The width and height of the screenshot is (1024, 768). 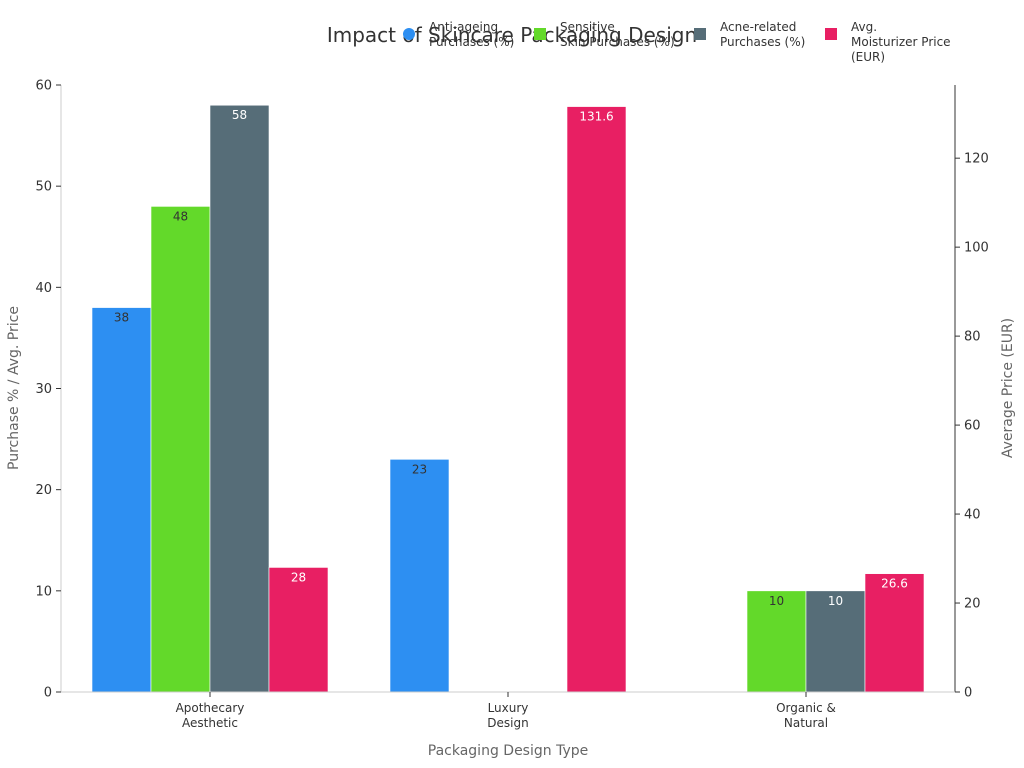 What do you see at coordinates (180, 216) in the screenshot?
I see `data-label: 48` at bounding box center [180, 216].